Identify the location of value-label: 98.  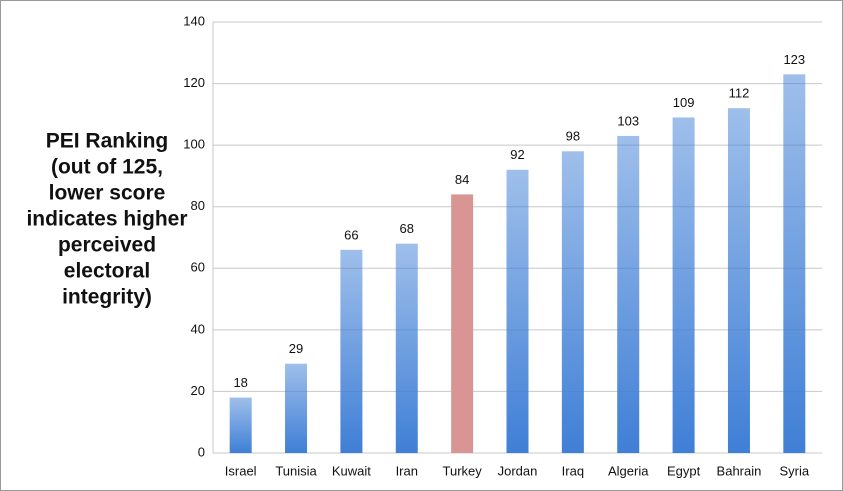
(573, 136).